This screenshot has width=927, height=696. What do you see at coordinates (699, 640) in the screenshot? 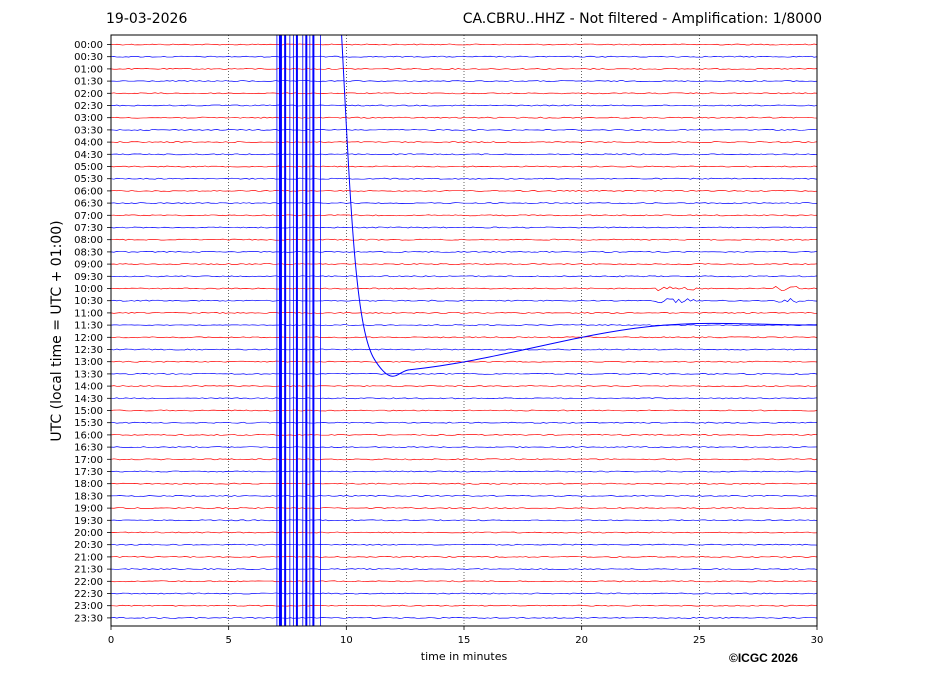
I see `x-tick-label: 25` at bounding box center [699, 640].